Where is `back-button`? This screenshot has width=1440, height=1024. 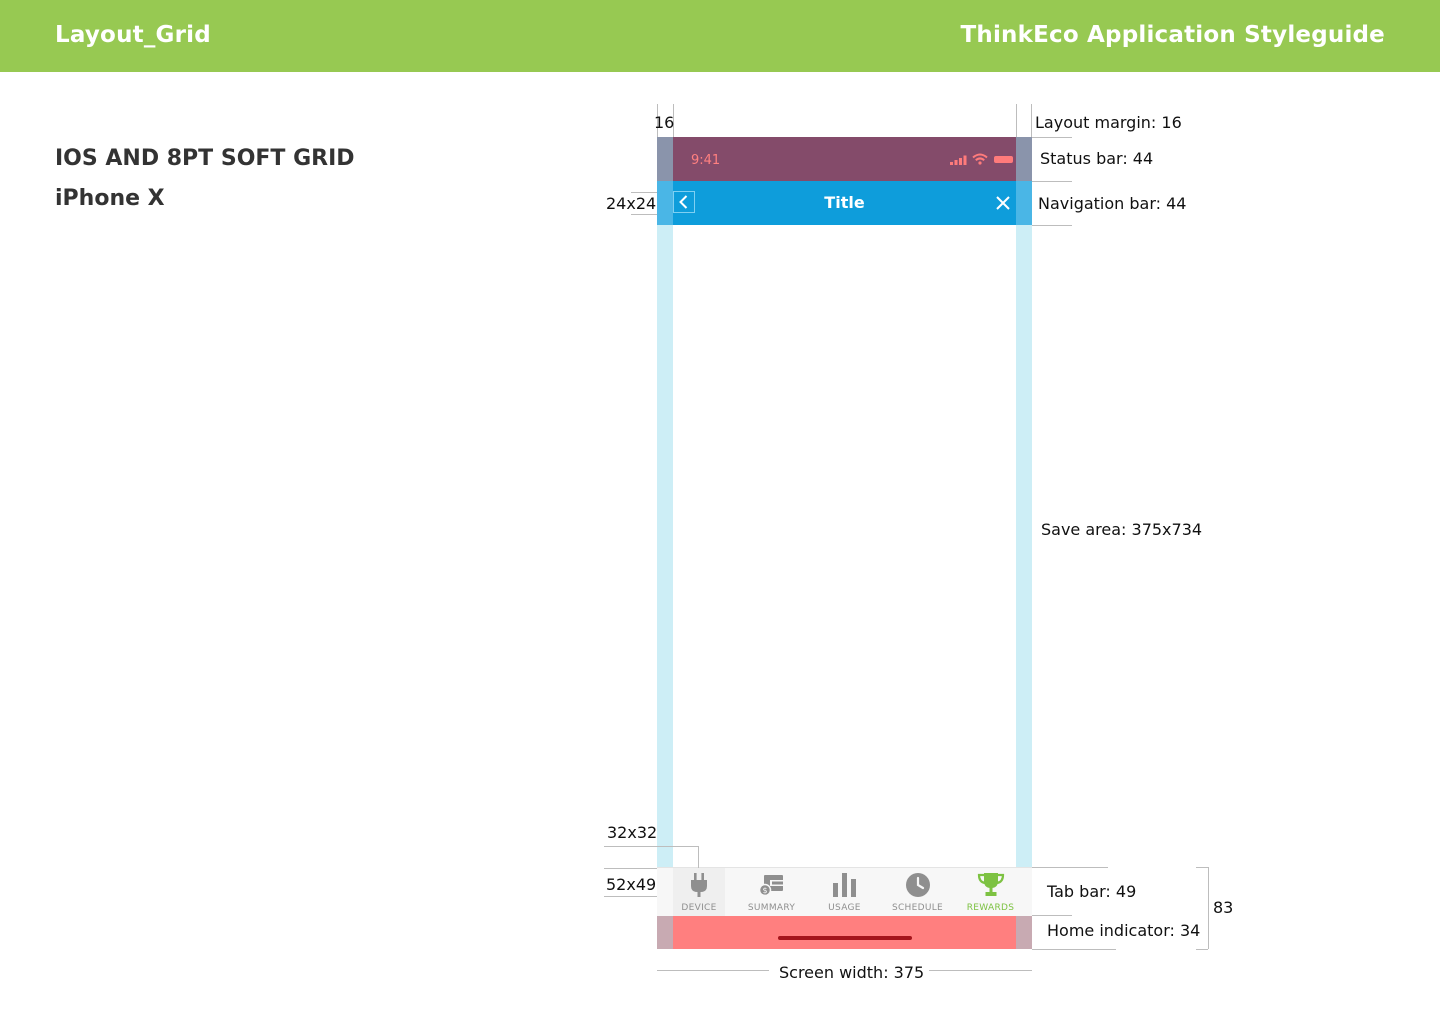 back-button is located at coordinates (684, 202).